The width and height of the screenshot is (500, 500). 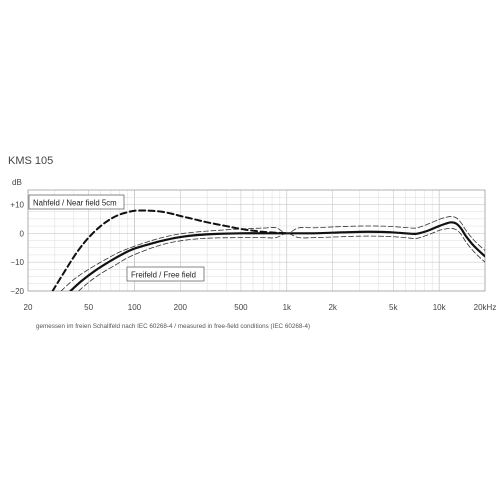 I want to click on x-tick-label: 50, so click(x=88, y=307).